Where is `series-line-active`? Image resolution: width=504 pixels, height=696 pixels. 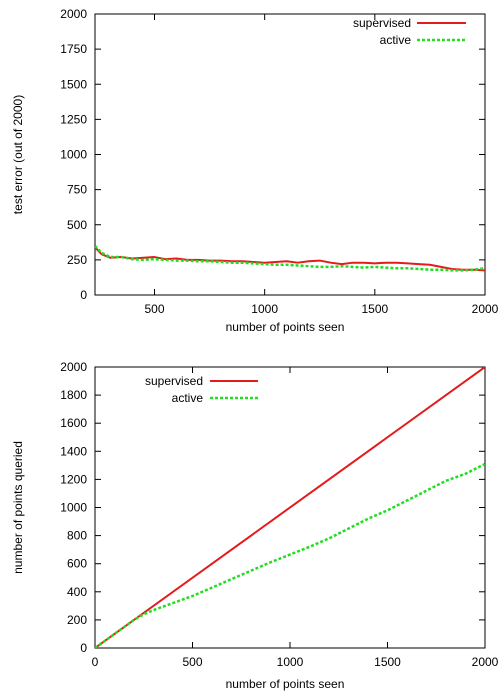 series-line-active is located at coordinates (290, 258).